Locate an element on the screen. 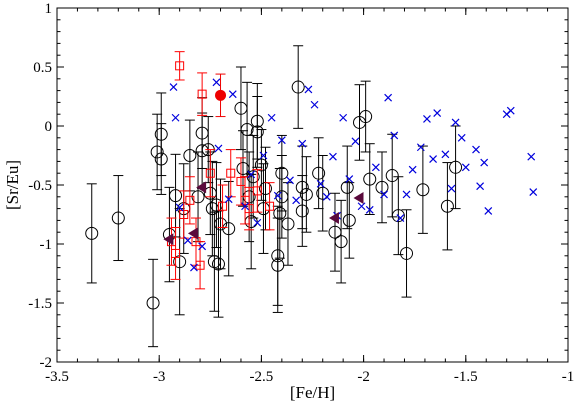 The image size is (574, 404). y-tick-label: -1.5 is located at coordinates (40, 304).